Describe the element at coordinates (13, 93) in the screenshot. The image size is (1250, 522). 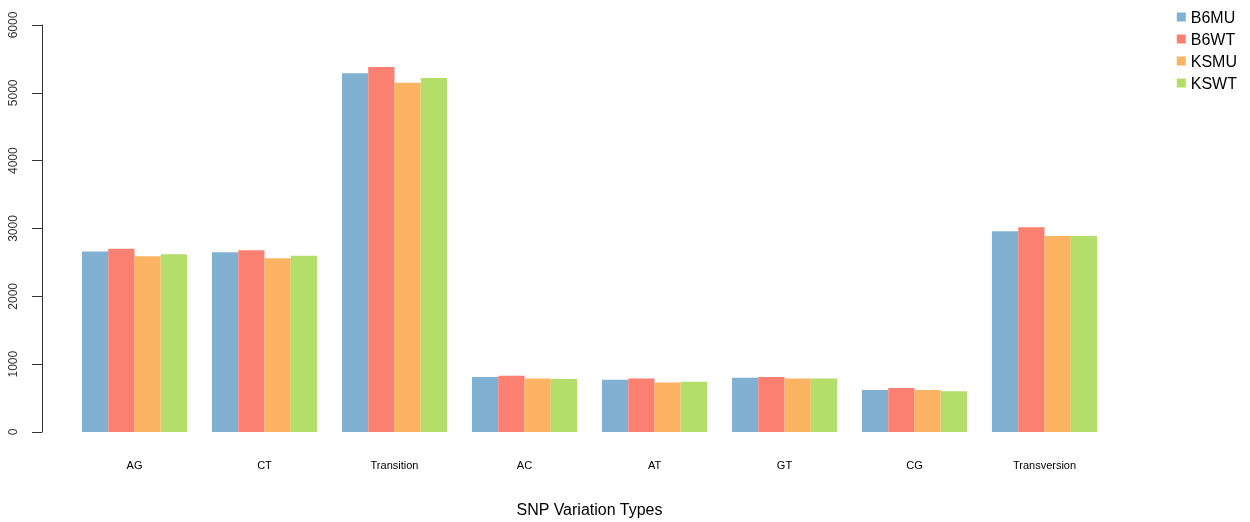
I see `y-tick-label: 5000` at that location.